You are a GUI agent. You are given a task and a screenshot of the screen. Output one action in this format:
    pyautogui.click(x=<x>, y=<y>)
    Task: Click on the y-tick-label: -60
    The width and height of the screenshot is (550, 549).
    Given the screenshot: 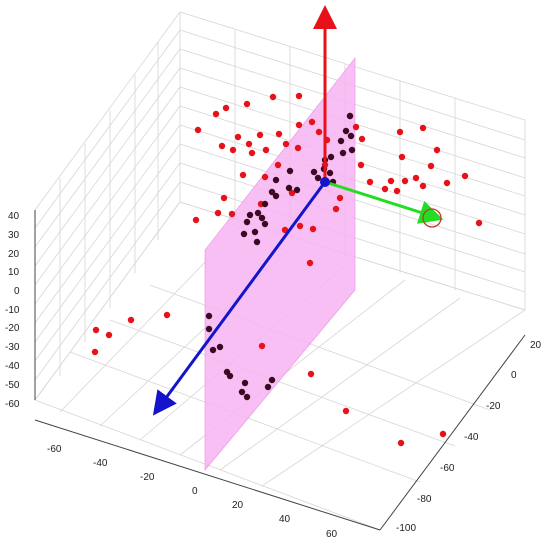 What is the action you would take?
    pyautogui.click(x=447, y=468)
    